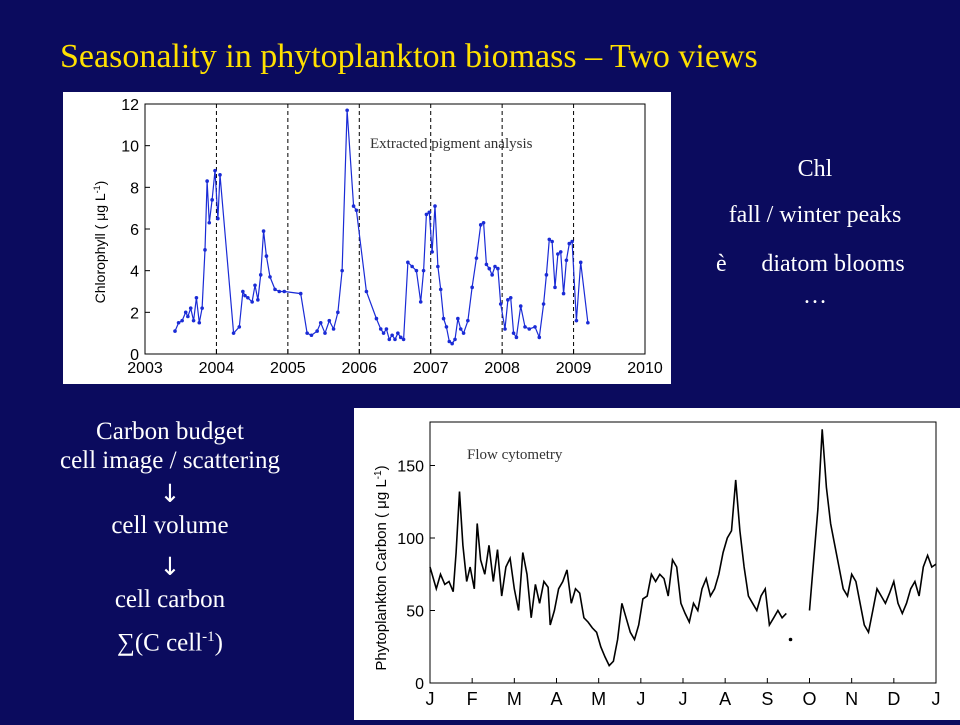 This screenshot has width=960, height=725. What do you see at coordinates (170, 599) in the screenshot?
I see `cell-carbon-text: cell carbon` at bounding box center [170, 599].